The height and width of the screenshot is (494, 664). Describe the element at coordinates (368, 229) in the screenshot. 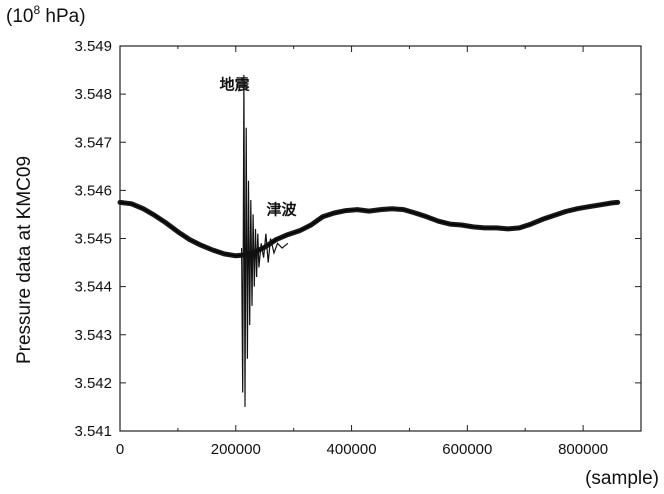

I see `pressure-series-line` at that location.